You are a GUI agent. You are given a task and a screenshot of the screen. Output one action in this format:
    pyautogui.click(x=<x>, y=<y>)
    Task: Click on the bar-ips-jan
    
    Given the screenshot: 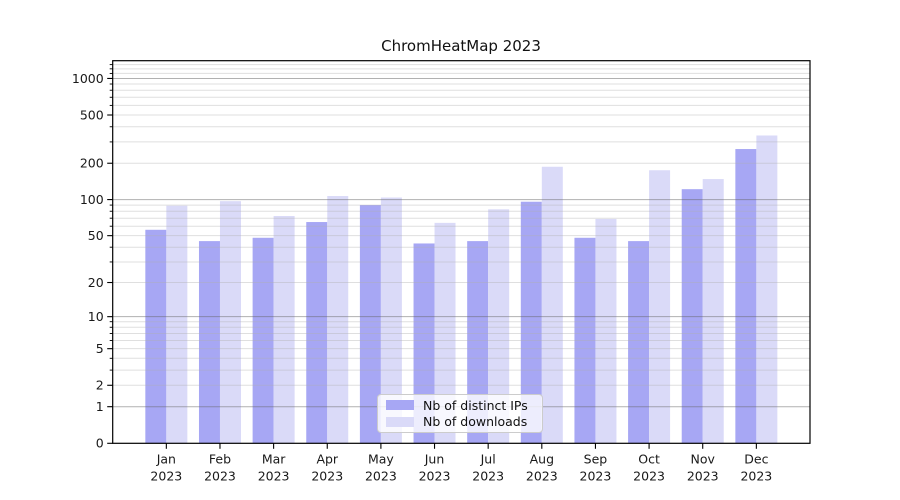 What is the action you would take?
    pyautogui.click(x=156, y=336)
    